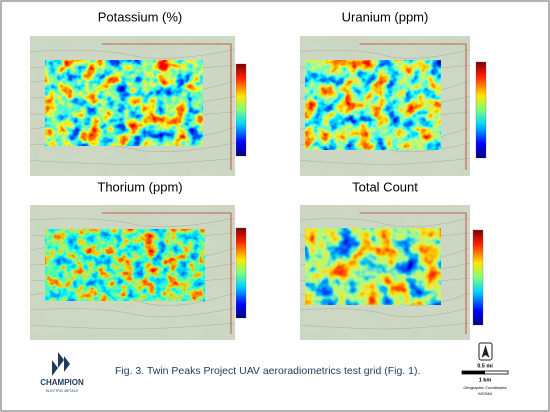 This screenshot has width=550, height=412. What do you see at coordinates (485, 393) in the screenshot?
I see `scale-datum: WGS84` at bounding box center [485, 393].